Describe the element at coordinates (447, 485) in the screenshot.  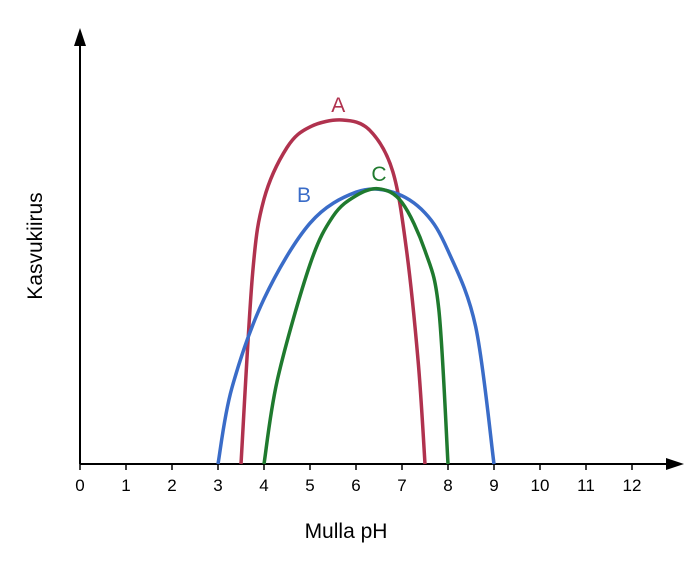
I see `x-tick-label: 8` at that location.